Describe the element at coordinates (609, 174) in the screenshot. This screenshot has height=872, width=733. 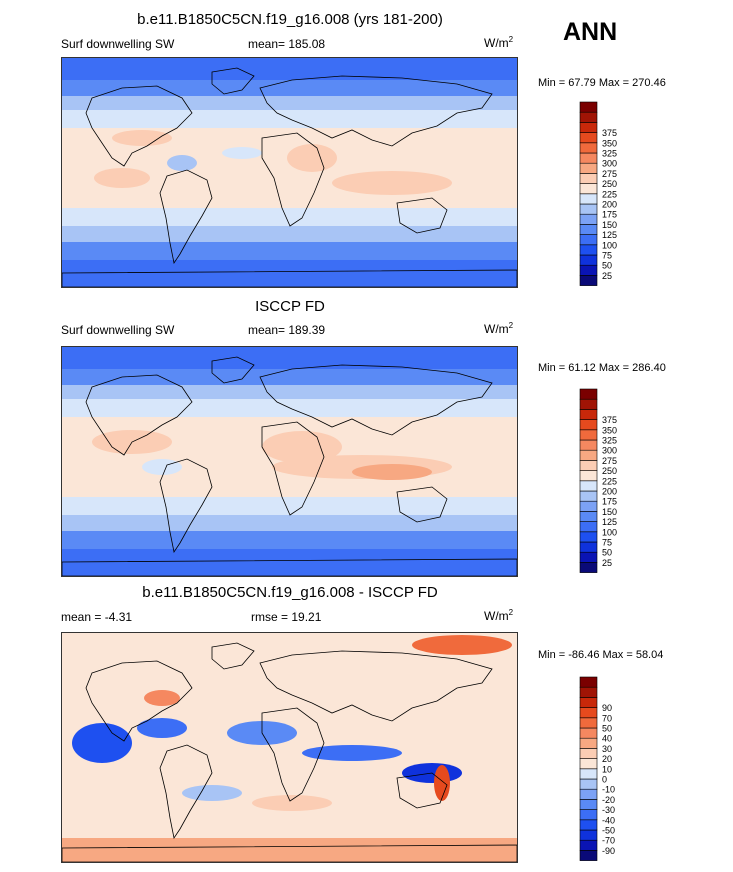
I see `colorbar-tick-label: 275` at that location.